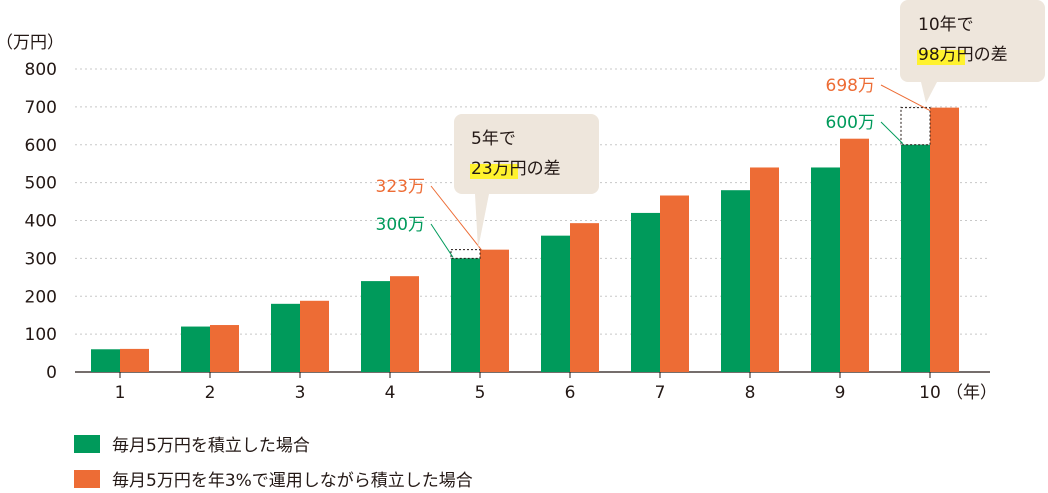 The image size is (1048, 493). I want to click on x-tick-label: 6, so click(570, 393).